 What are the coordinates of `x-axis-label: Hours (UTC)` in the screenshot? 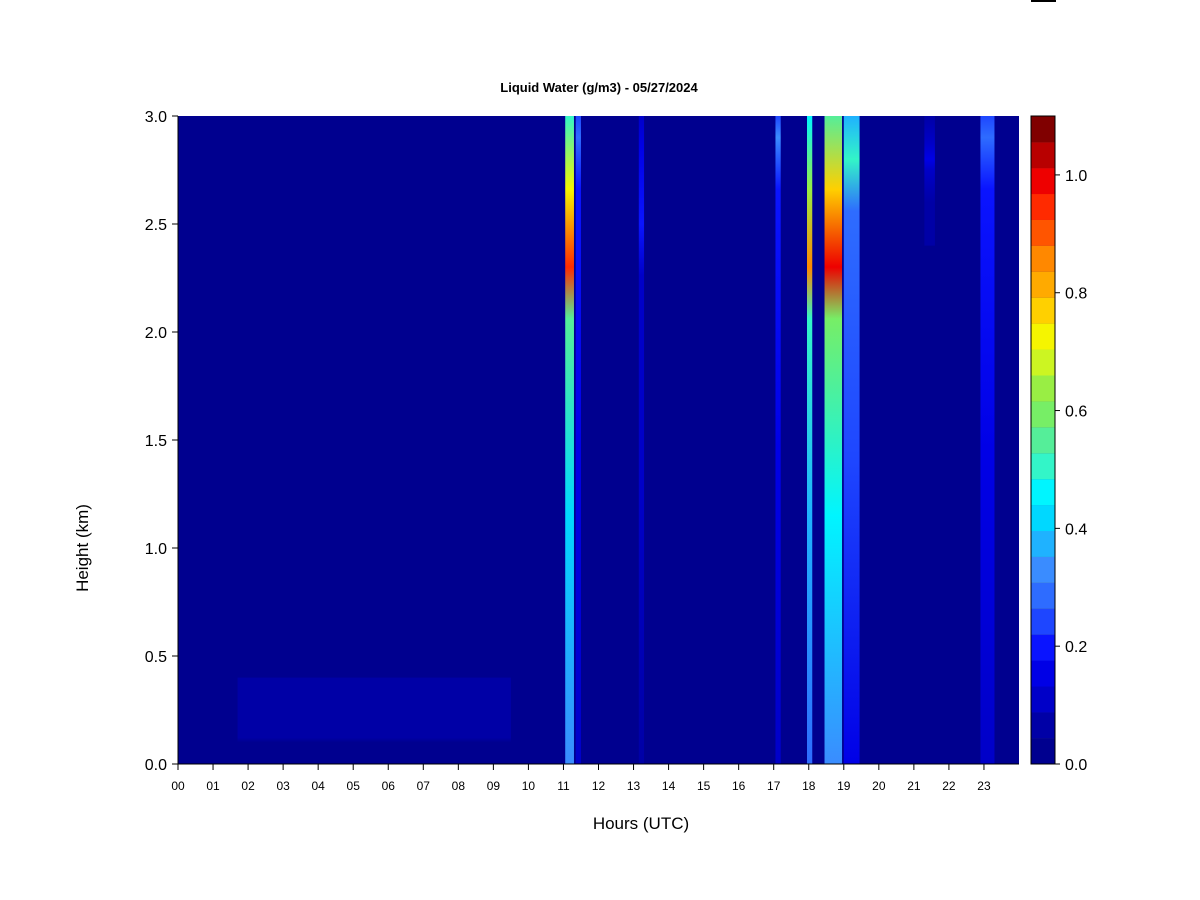 It's located at (641, 823).